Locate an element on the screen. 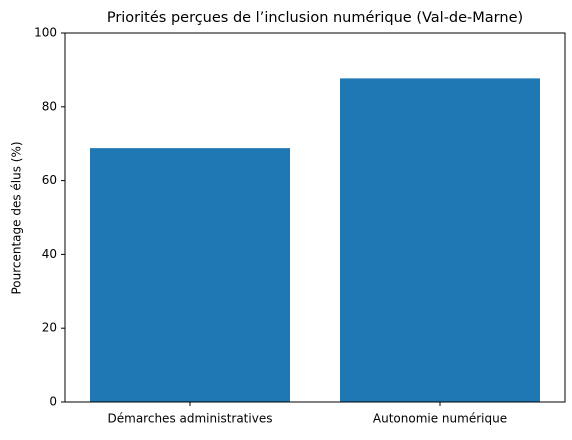 Image resolution: width=572 pixels, height=440 pixels. y-tick-label: 60 is located at coordinates (49, 180).